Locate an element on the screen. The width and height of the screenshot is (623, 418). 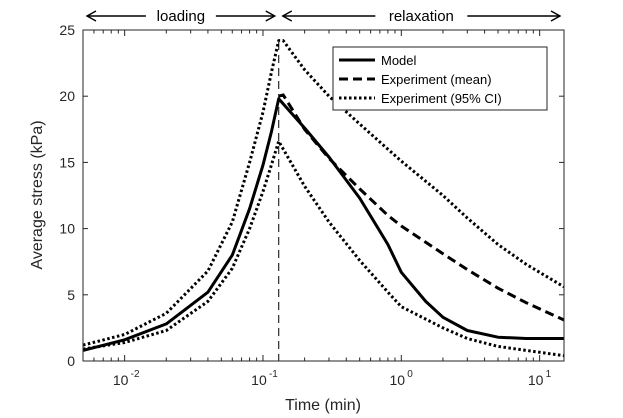
x-tick-label-0: 10 is located at coordinates (121, 380).